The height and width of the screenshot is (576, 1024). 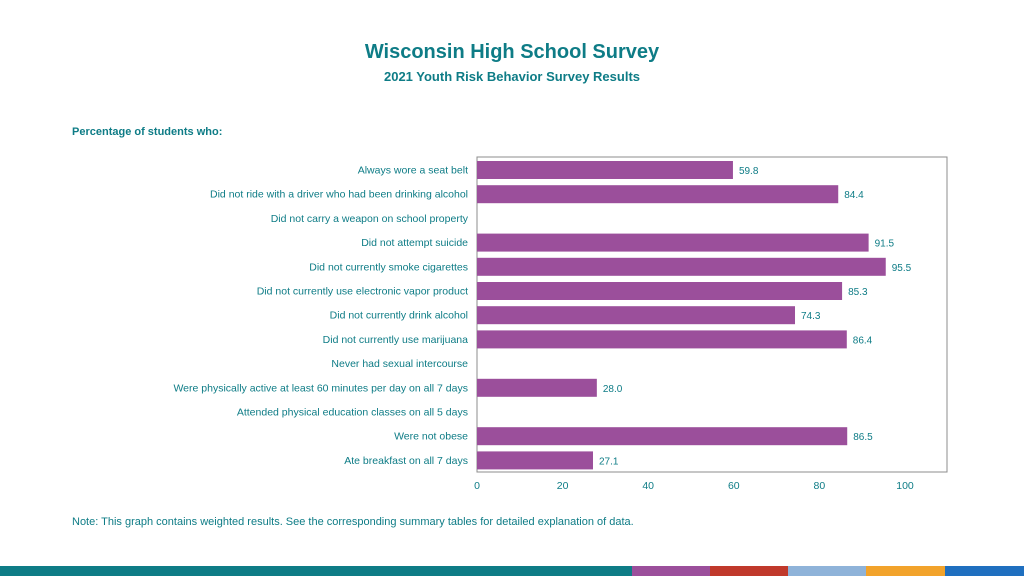 What do you see at coordinates (406, 461) in the screenshot?
I see `category-label: Ate breakfast on all 7 days` at bounding box center [406, 461].